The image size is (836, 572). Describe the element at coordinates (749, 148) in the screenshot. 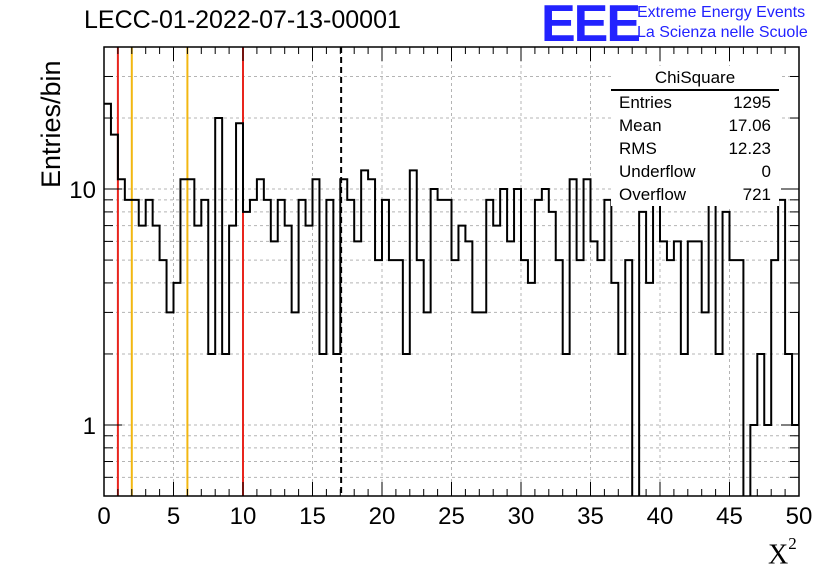

I see `stats-value: 12.23` at that location.